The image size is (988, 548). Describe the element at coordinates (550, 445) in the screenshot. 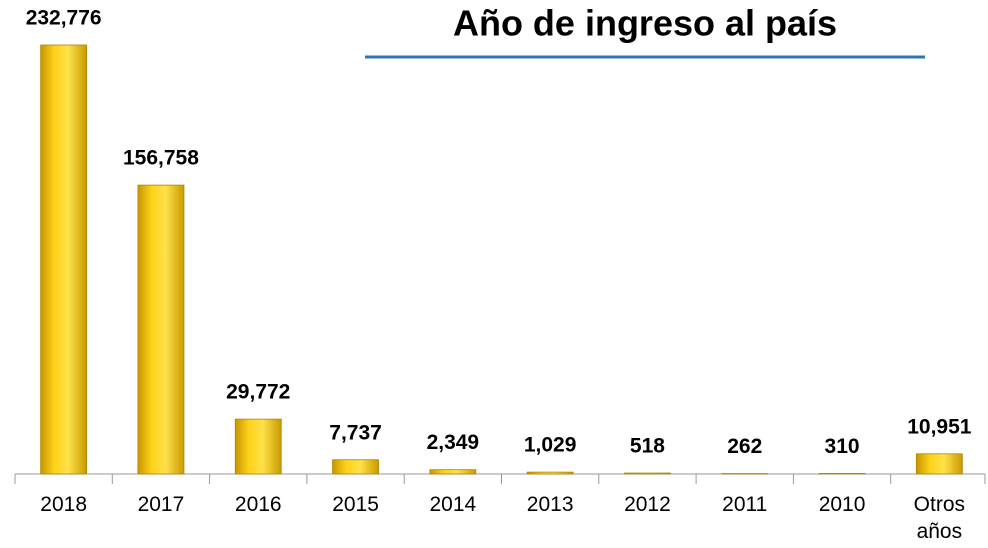

I see `data-label: 1,029` at that location.